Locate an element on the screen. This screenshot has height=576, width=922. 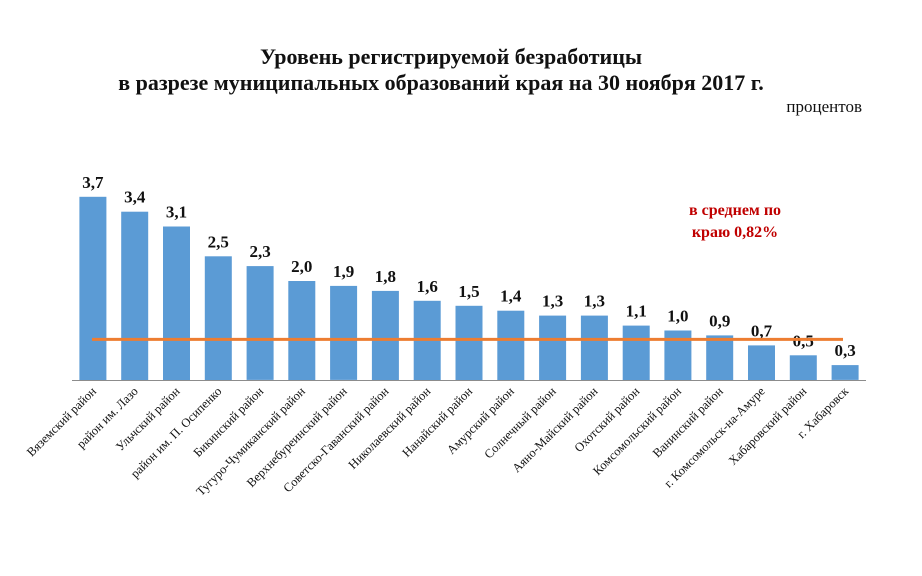
value-label-13: 1,3 is located at coordinates (594, 301).